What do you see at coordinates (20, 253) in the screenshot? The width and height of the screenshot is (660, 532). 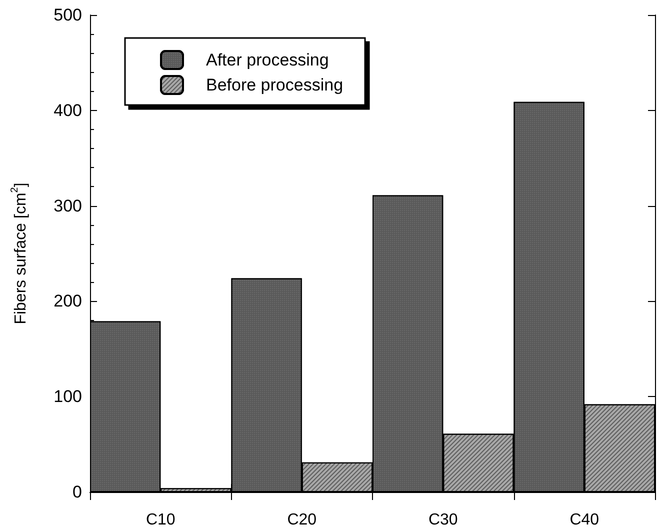 I see `y-axis-title: Fibers surface [cm2]` at bounding box center [20, 253].